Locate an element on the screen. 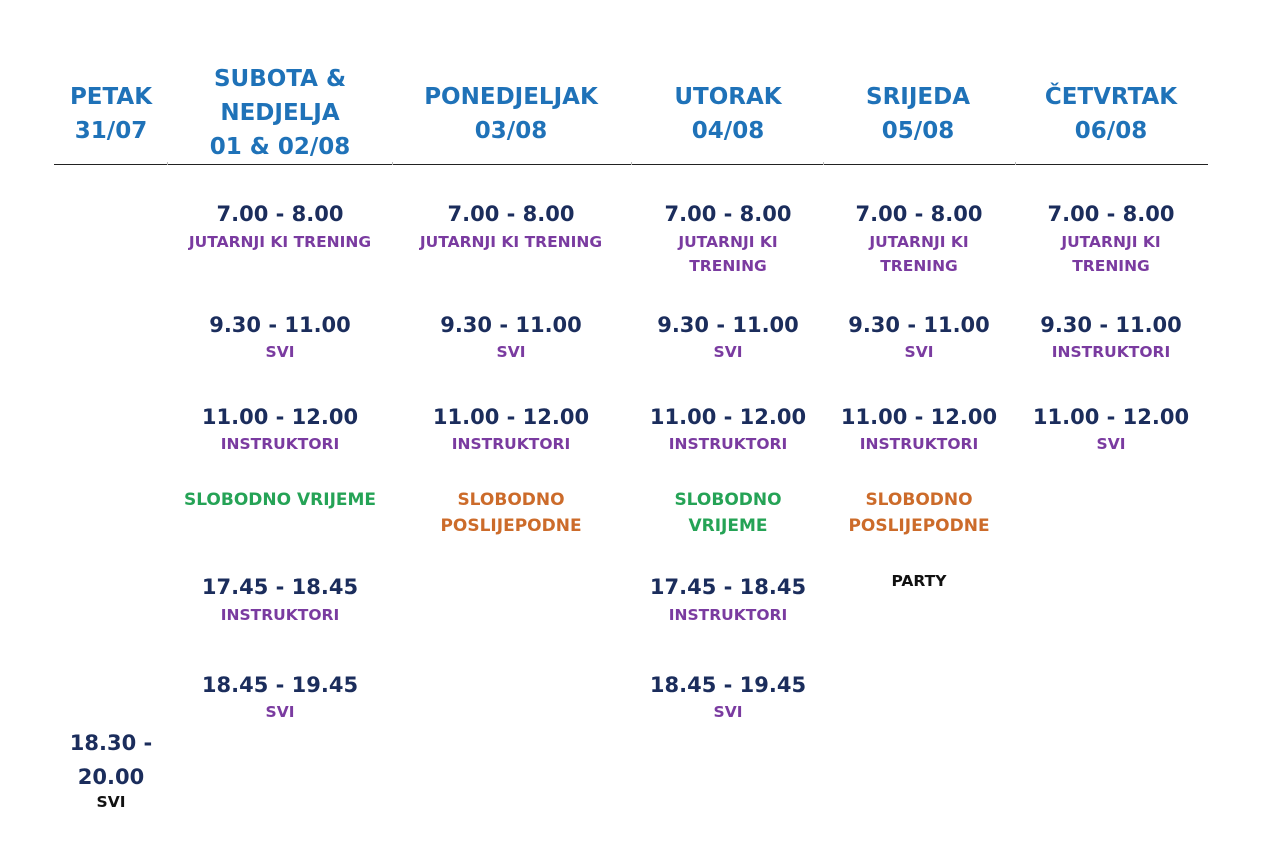 Image resolution: width=1266 pixels, height=847 pixels. utorak-time-5: 18.45 - 19.45 is located at coordinates (728, 685).